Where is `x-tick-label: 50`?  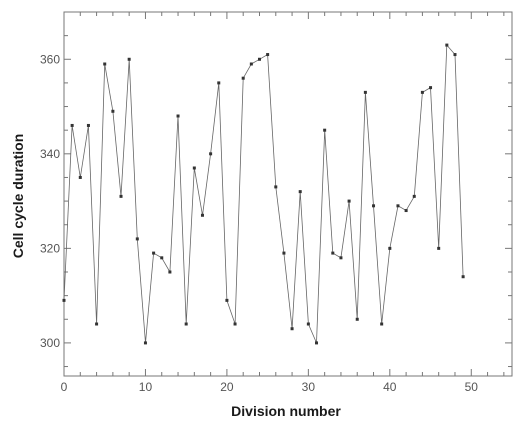 x-tick-label: 50 is located at coordinates (472, 387).